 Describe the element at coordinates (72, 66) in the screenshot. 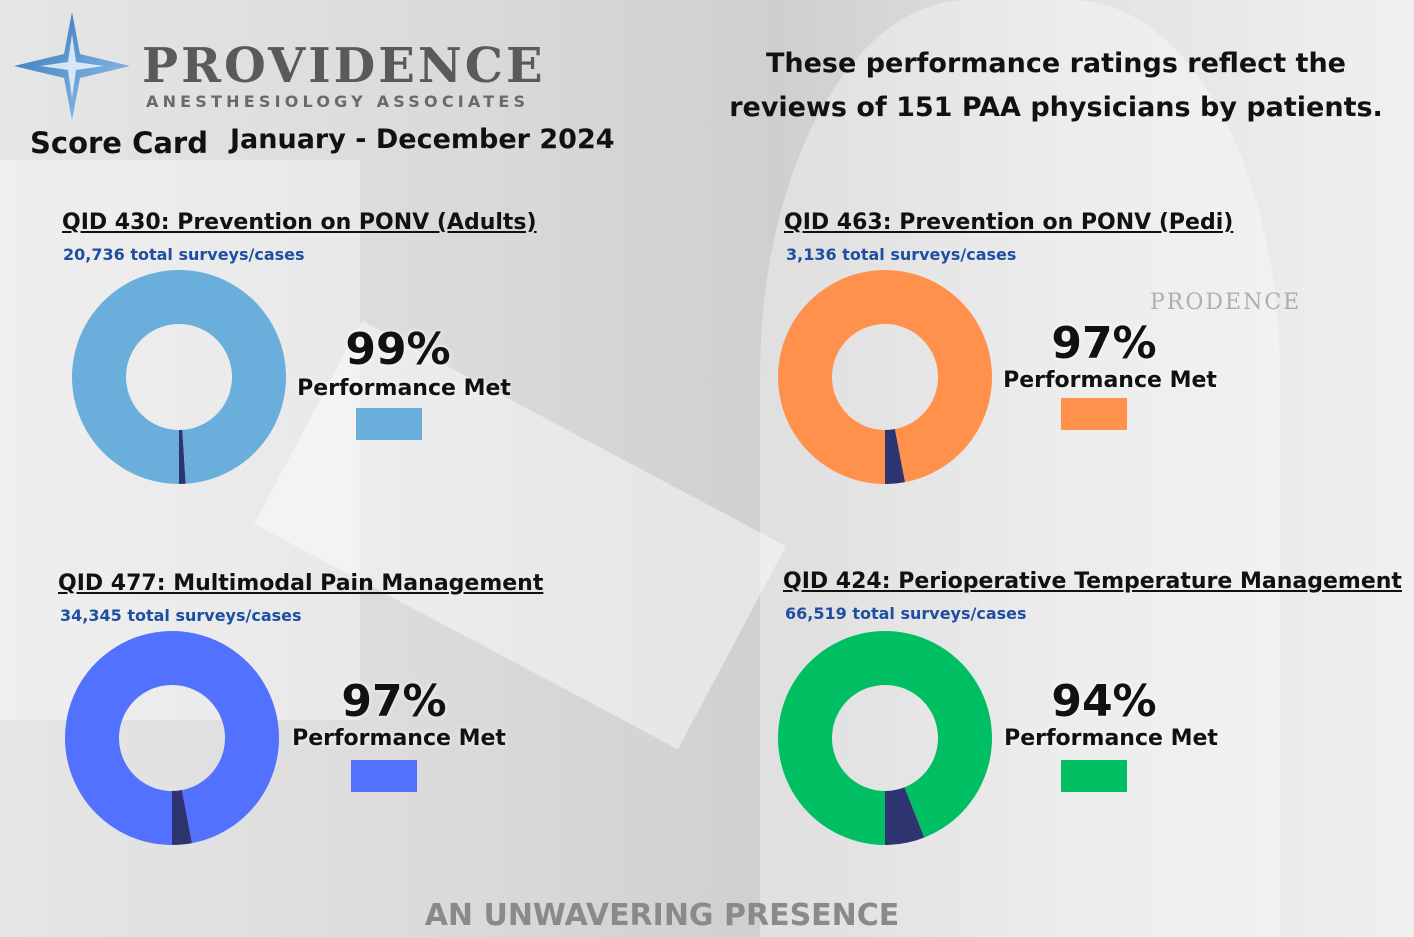

I see `four-point-star-icon` at that location.